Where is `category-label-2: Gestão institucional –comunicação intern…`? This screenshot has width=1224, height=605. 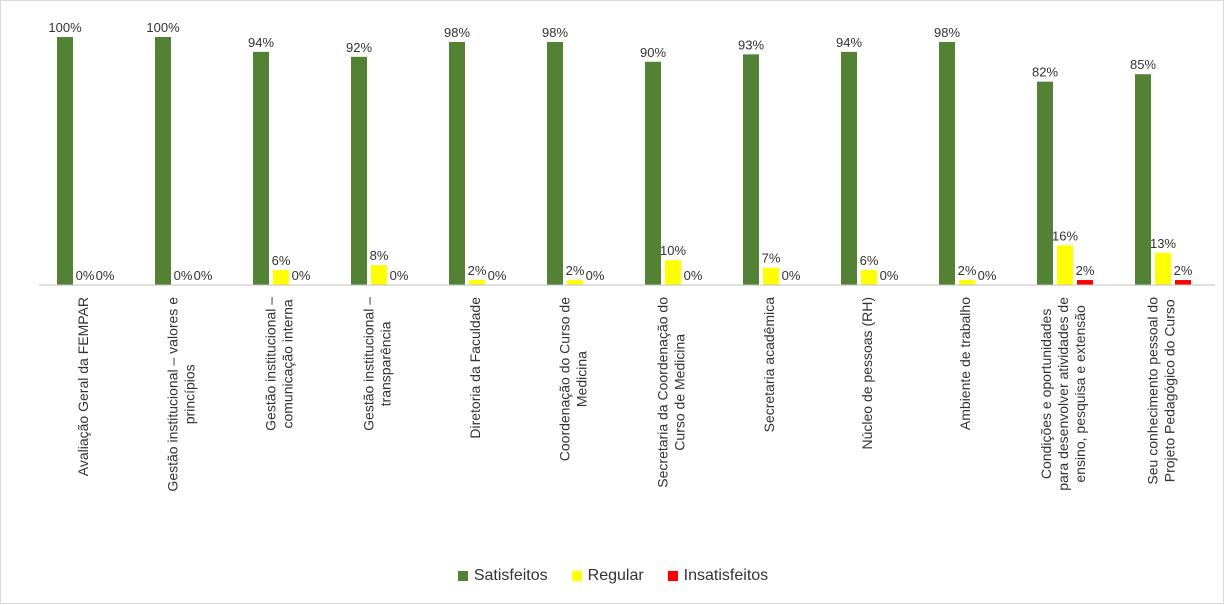 category-label-2: Gestão institucional –comunicação intern… is located at coordinates (279, 364).